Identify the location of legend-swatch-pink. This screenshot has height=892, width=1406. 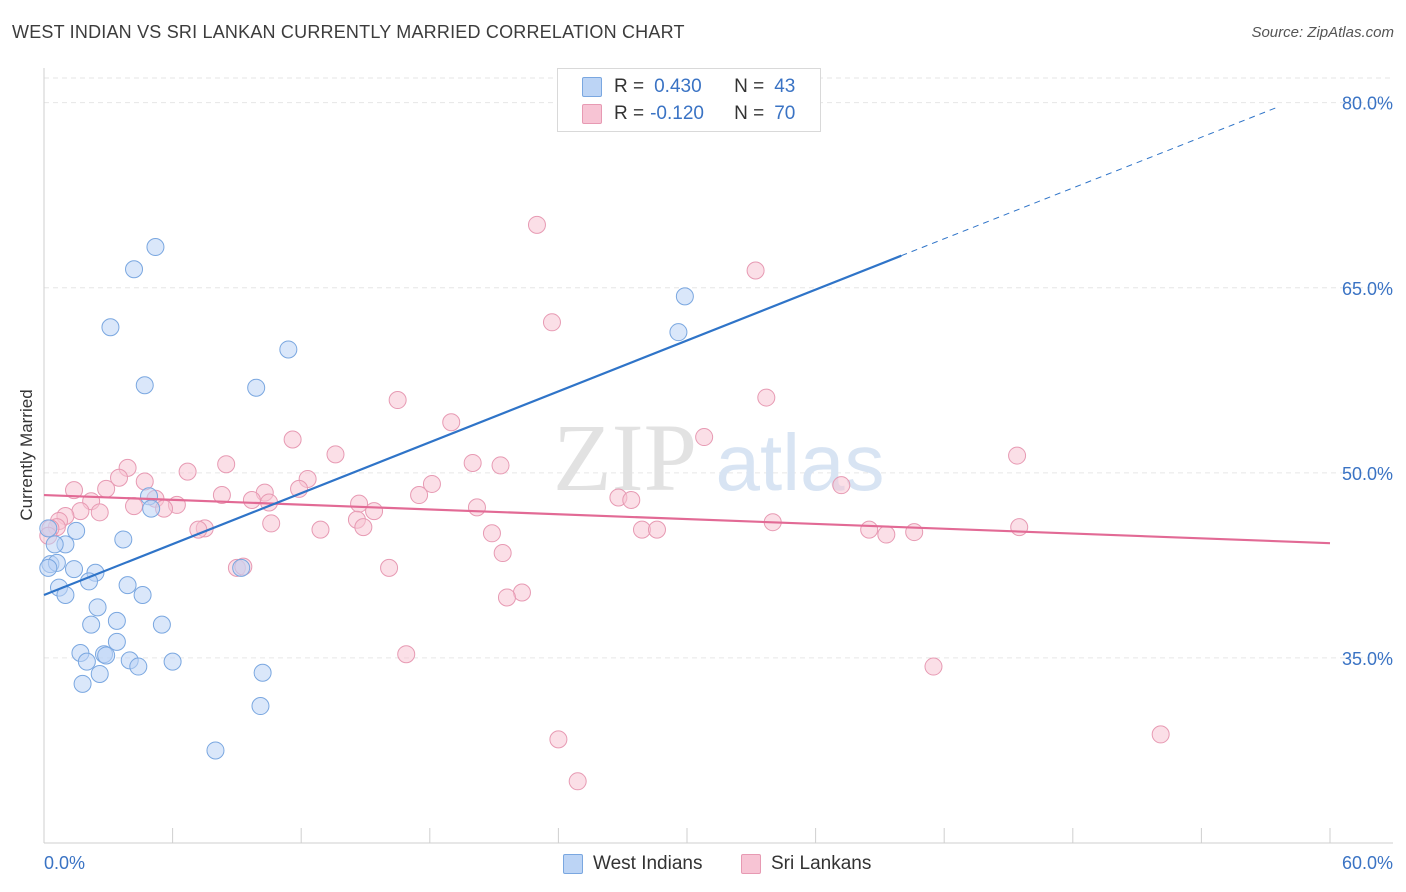
(592, 114).